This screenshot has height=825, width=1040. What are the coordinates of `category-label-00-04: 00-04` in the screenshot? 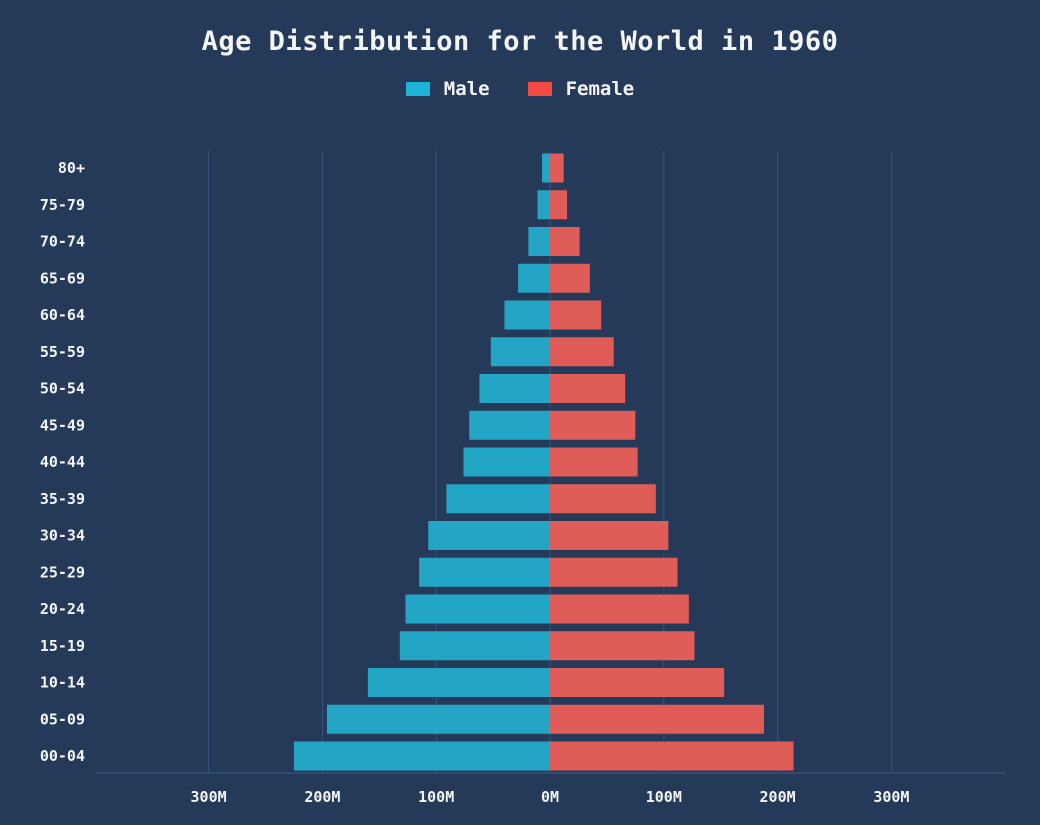 It's located at (62, 756).